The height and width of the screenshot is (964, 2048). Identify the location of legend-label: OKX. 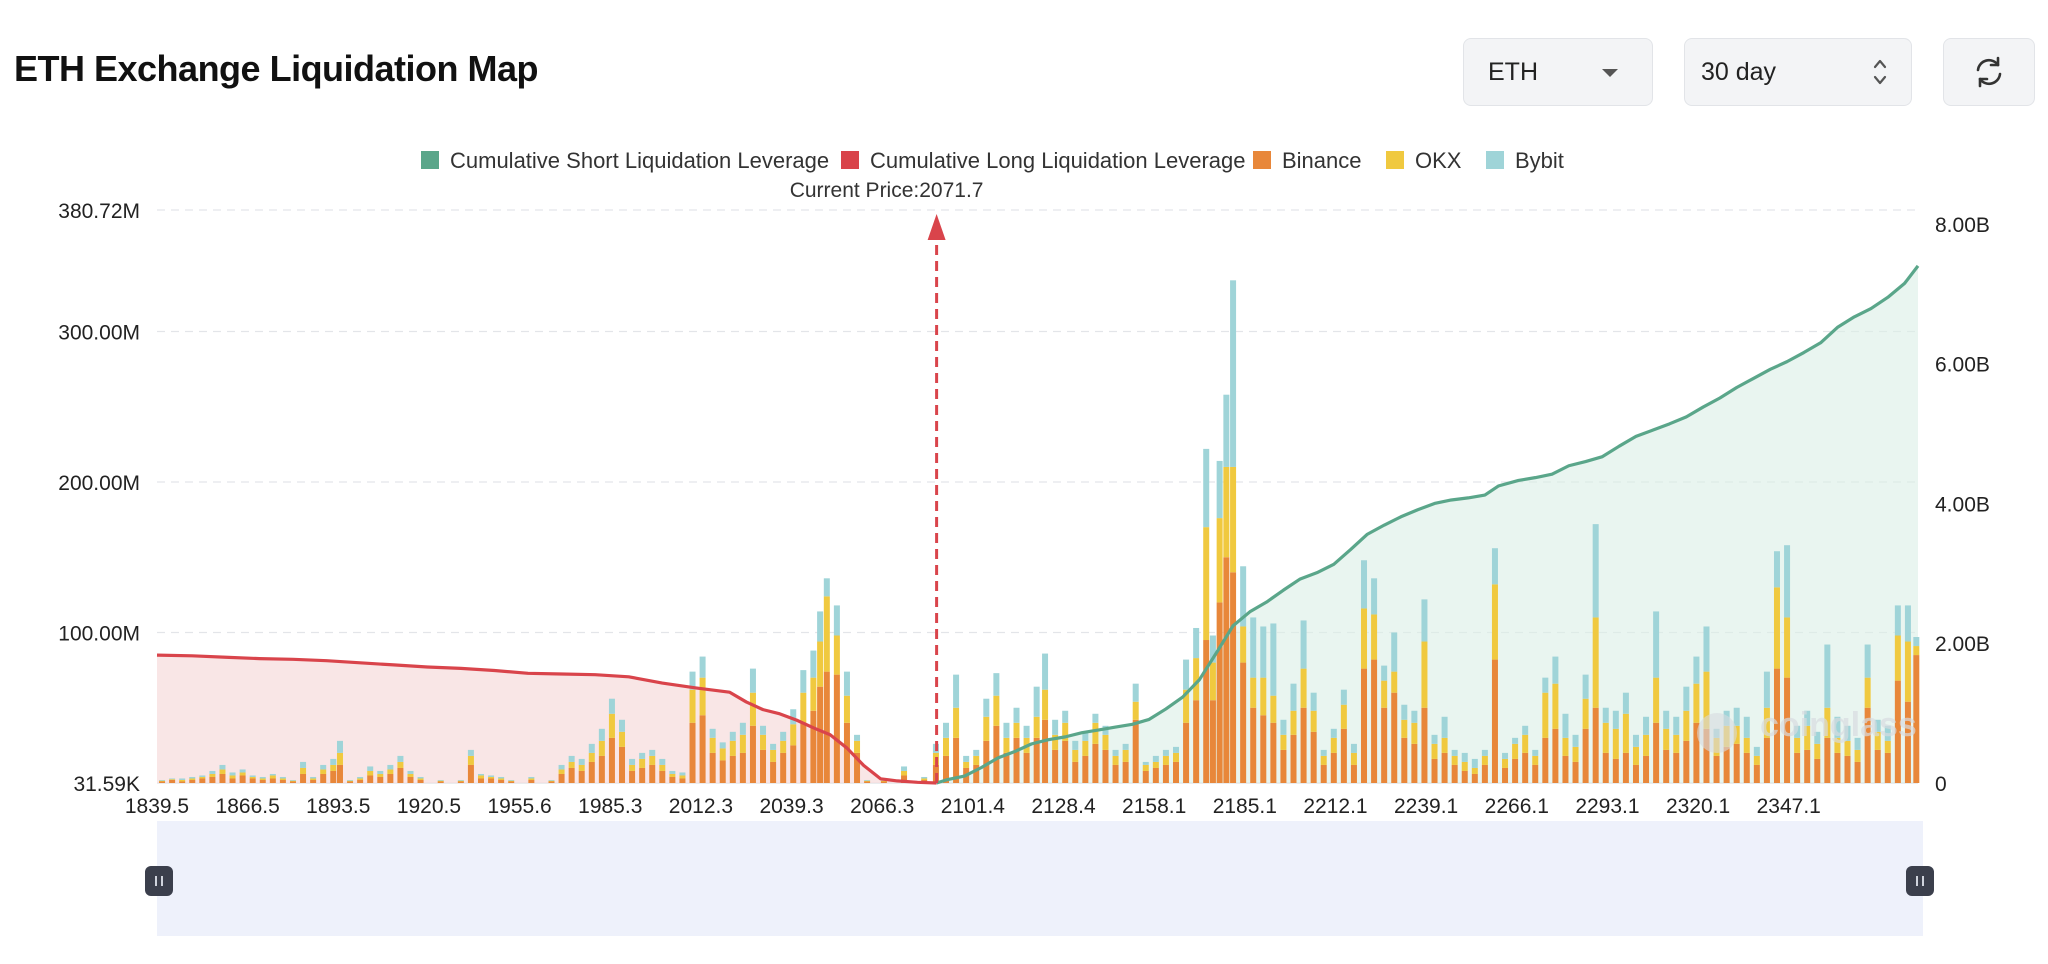
(1438, 160).